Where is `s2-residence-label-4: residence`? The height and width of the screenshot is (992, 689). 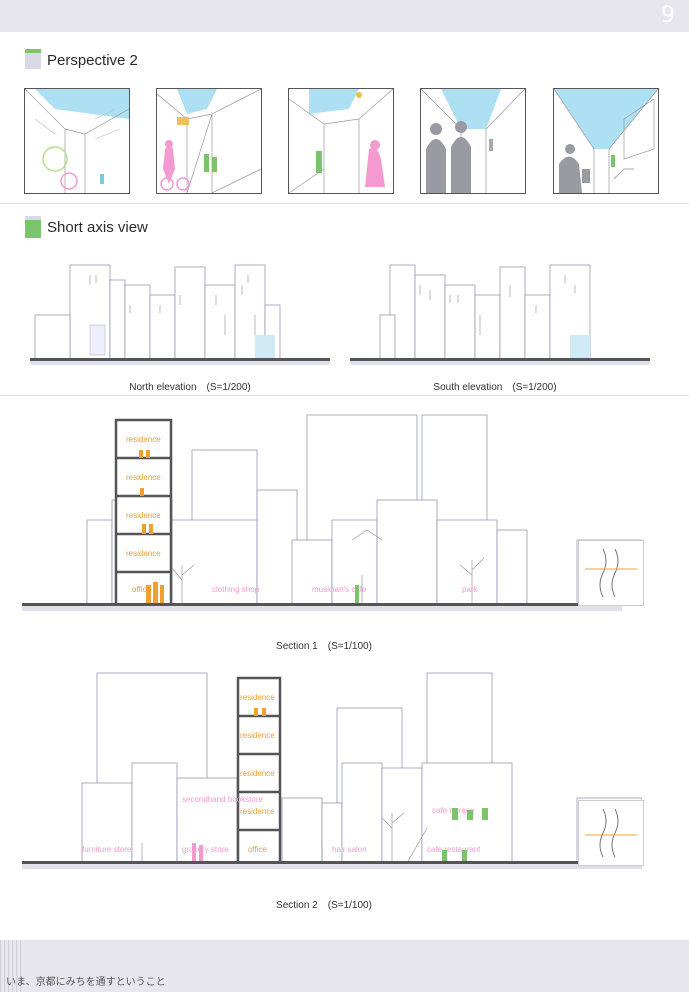
s2-residence-label-4: residence is located at coordinates (257, 811).